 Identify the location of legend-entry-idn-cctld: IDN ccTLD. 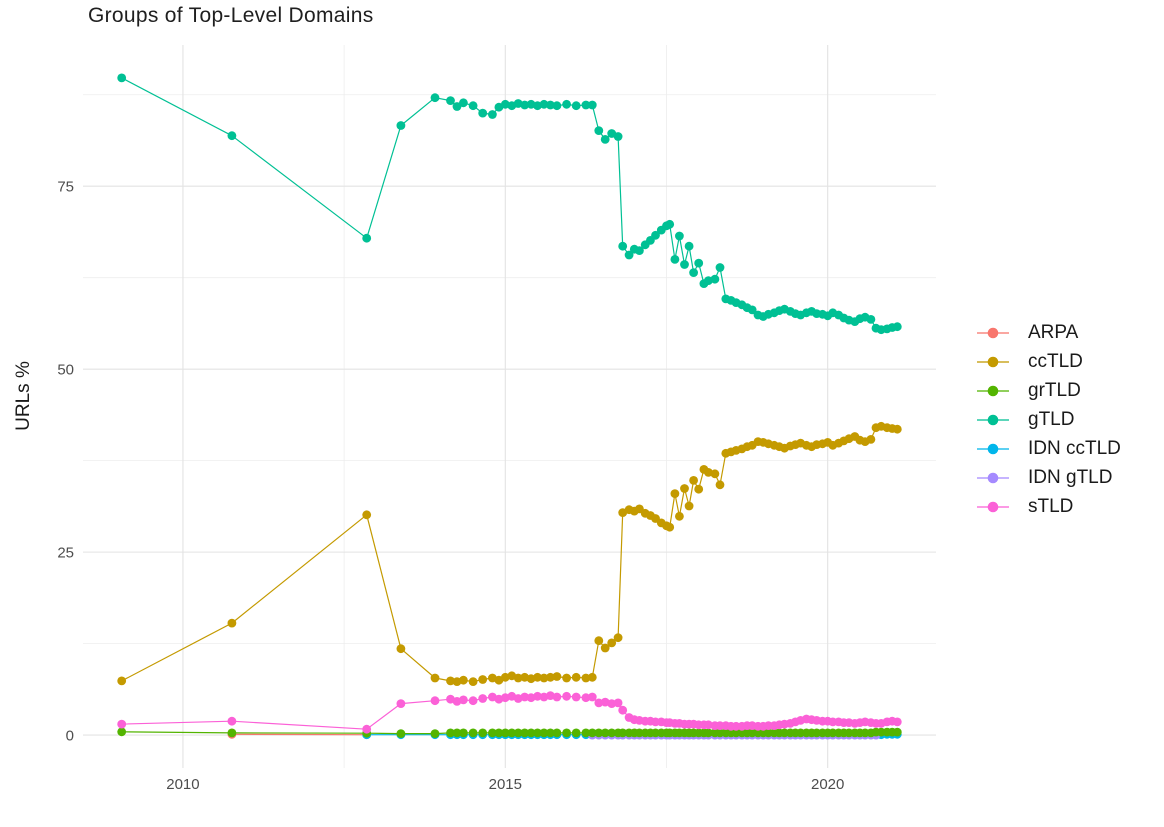
(1048, 448).